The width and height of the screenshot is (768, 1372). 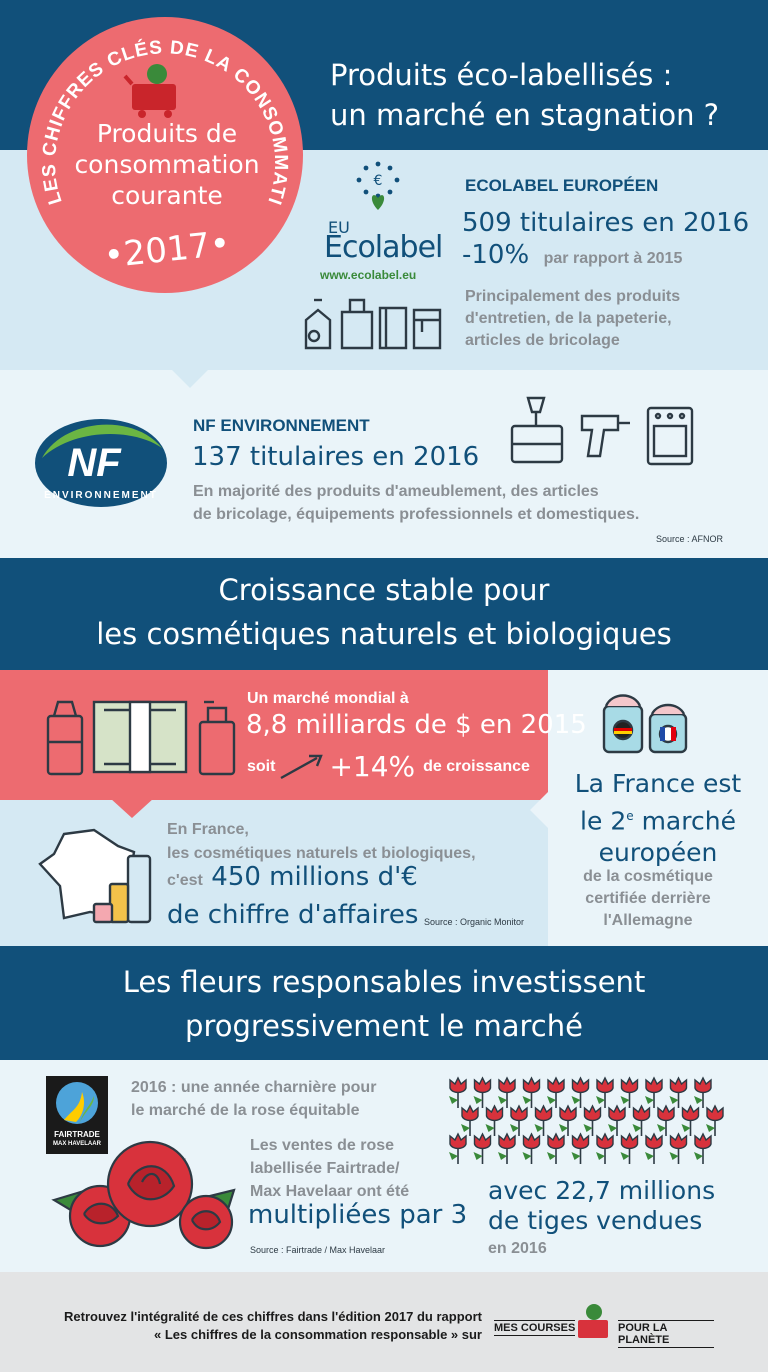 I want to click on ecolabel-change-row: -10% par rapport à 2015, so click(x=572, y=255).